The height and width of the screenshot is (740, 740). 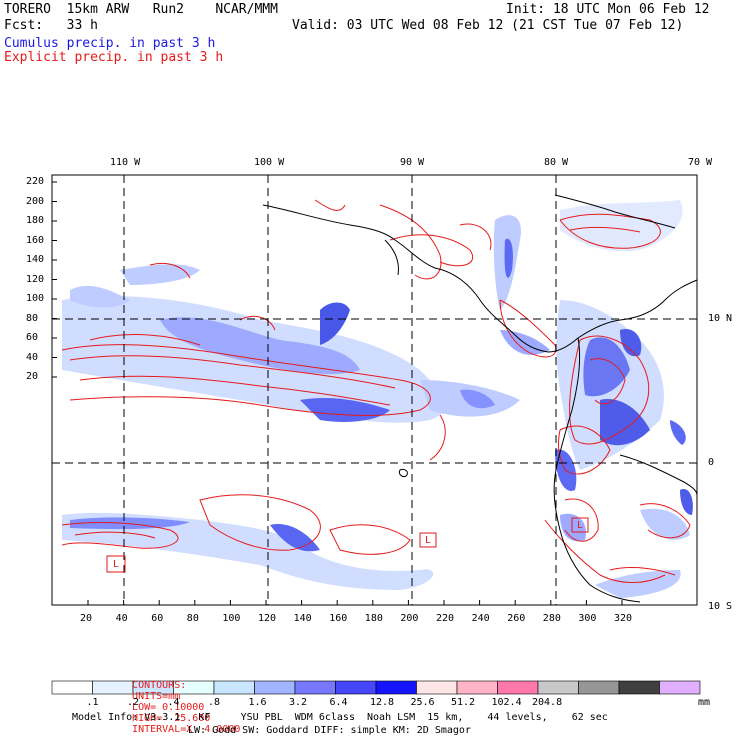 What do you see at coordinates (186, 729) in the screenshot?
I see `contour-interval: INTERVAL=X 4.0000` at bounding box center [186, 729].